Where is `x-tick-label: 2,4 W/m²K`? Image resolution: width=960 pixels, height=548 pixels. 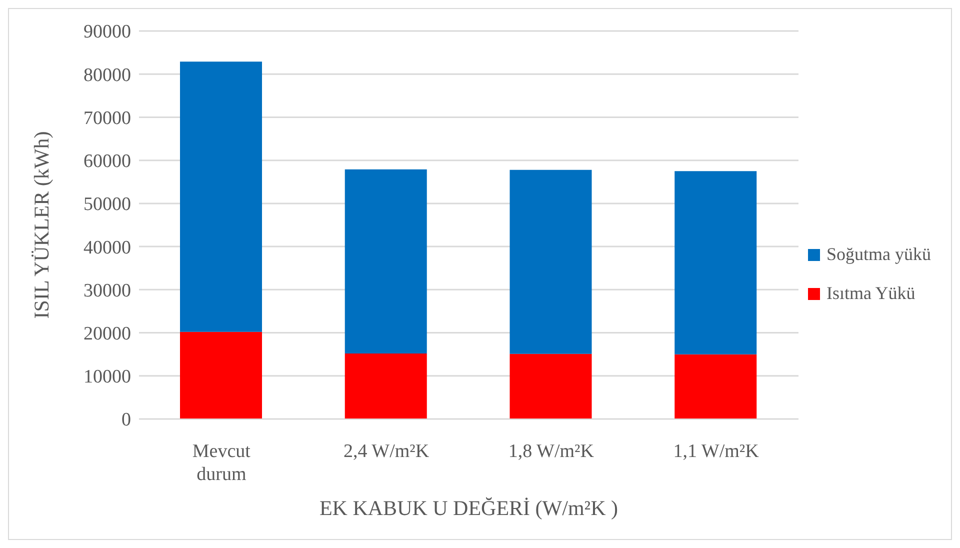
x-tick-label: 2,4 W/m²K is located at coordinates (387, 451).